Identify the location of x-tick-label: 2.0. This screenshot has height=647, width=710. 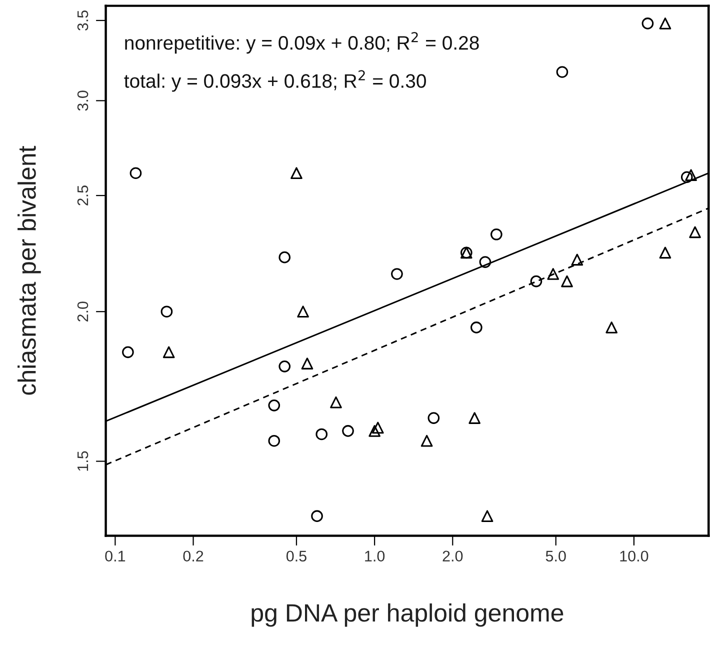
(452, 556).